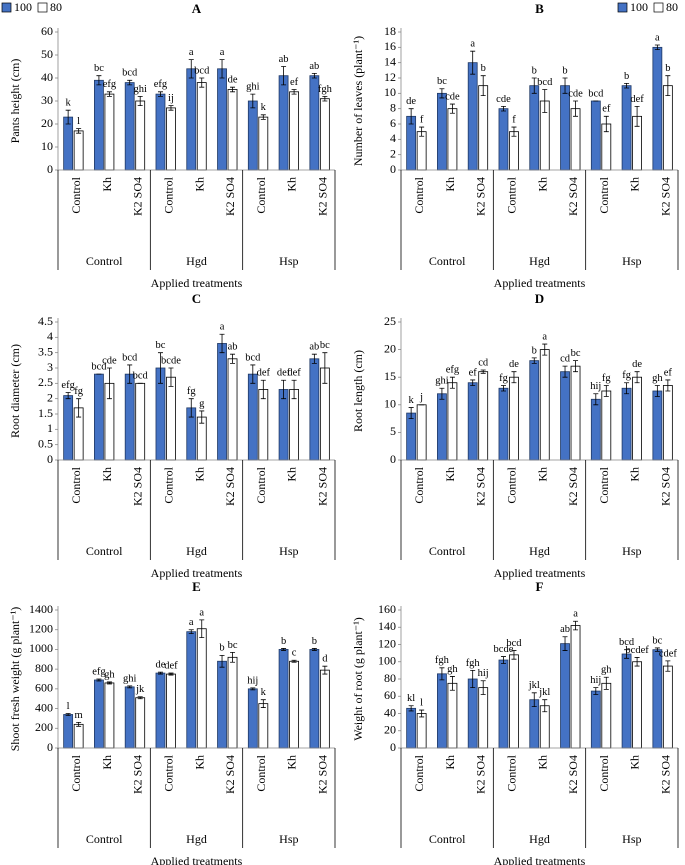  What do you see at coordinates (452, 96) in the screenshot?
I see `significance-letter: cde` at bounding box center [452, 96].